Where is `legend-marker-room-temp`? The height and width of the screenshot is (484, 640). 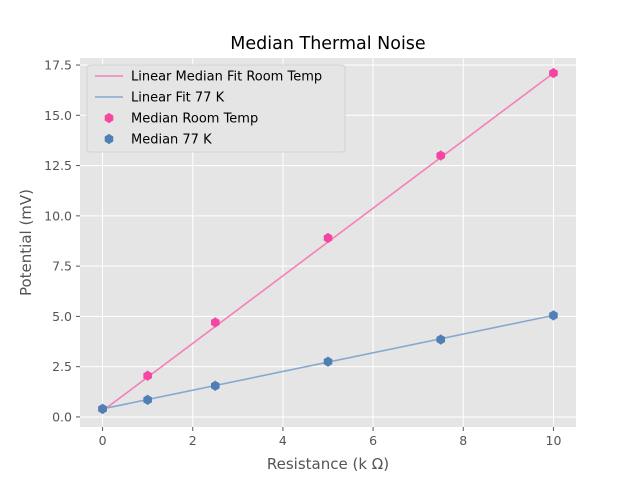
legend-marker-room-temp is located at coordinates (109, 118).